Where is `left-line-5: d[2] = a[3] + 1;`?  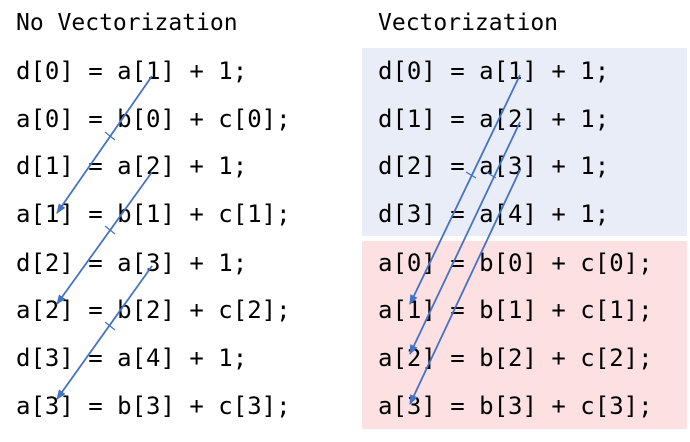
left-line-5: d[2] = a[3] + 1; is located at coordinates (132, 263).